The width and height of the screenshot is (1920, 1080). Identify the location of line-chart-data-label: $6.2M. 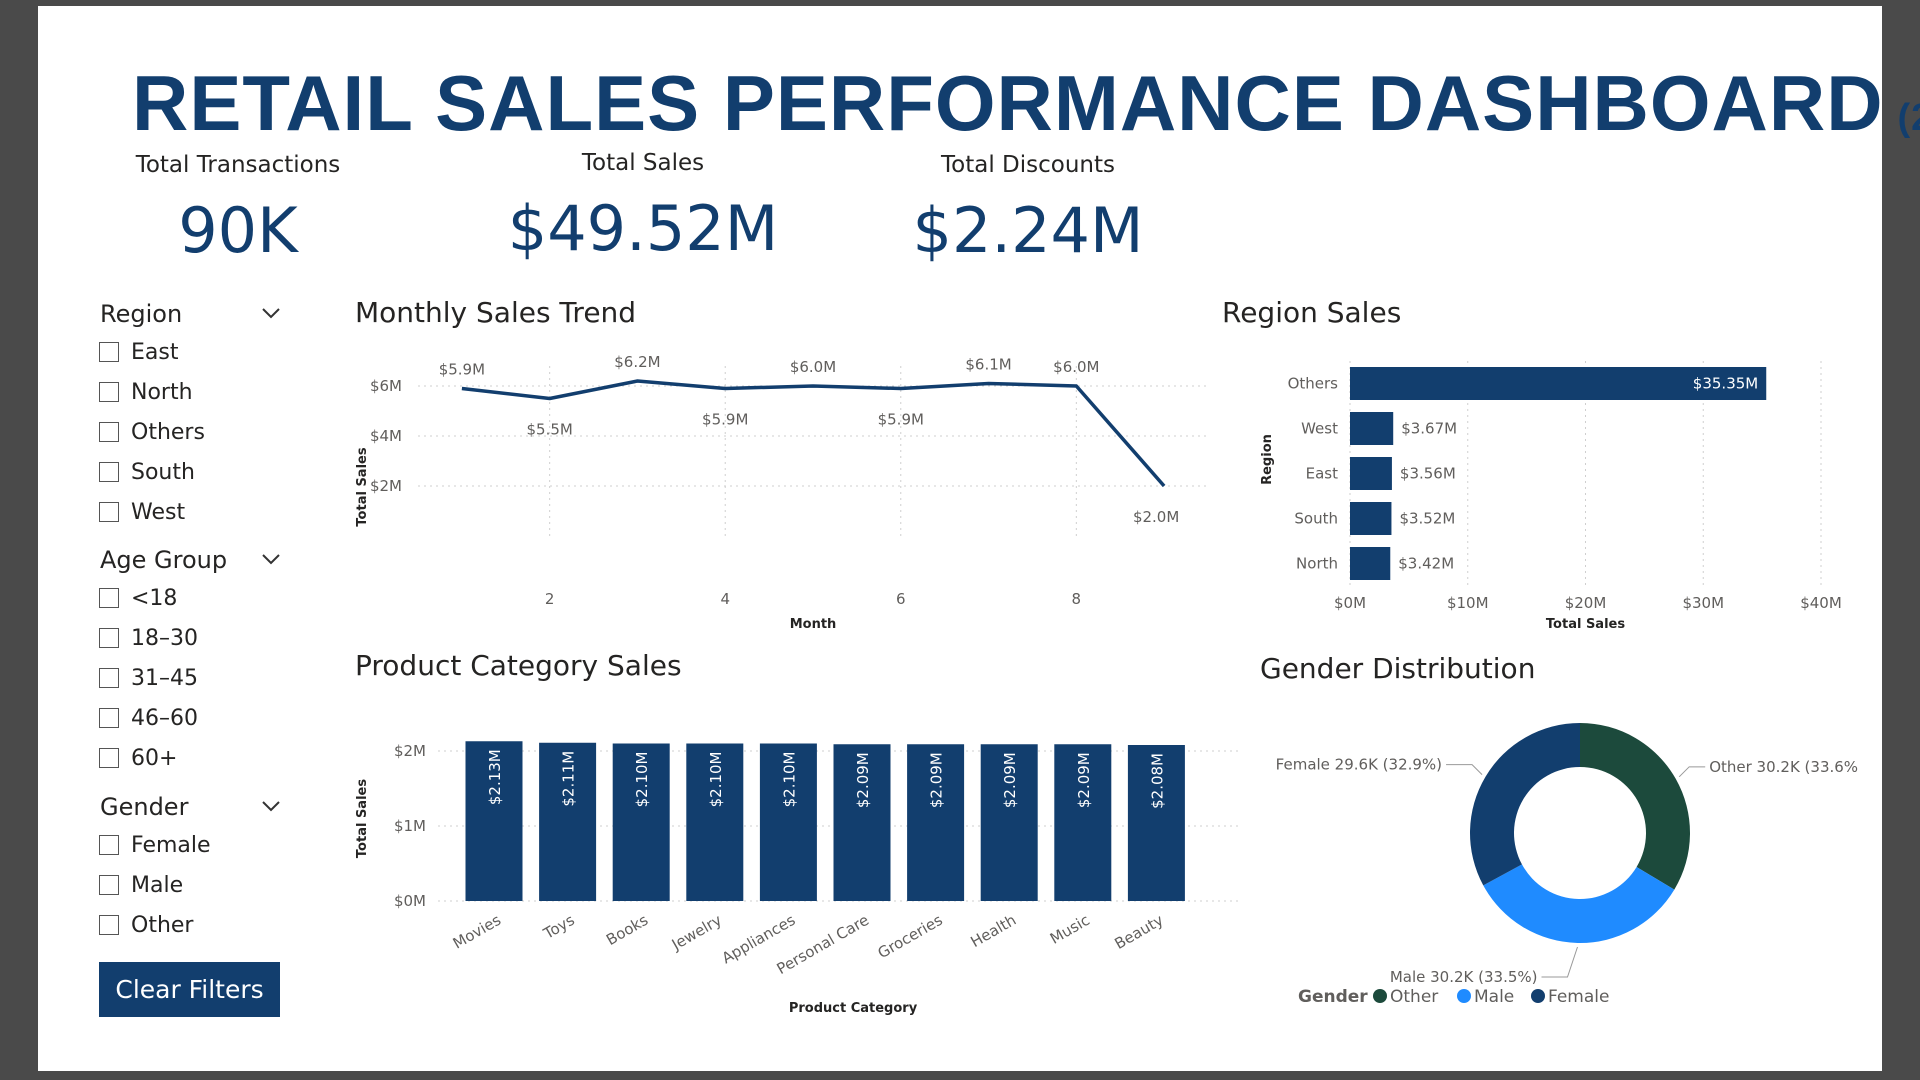
(637, 362).